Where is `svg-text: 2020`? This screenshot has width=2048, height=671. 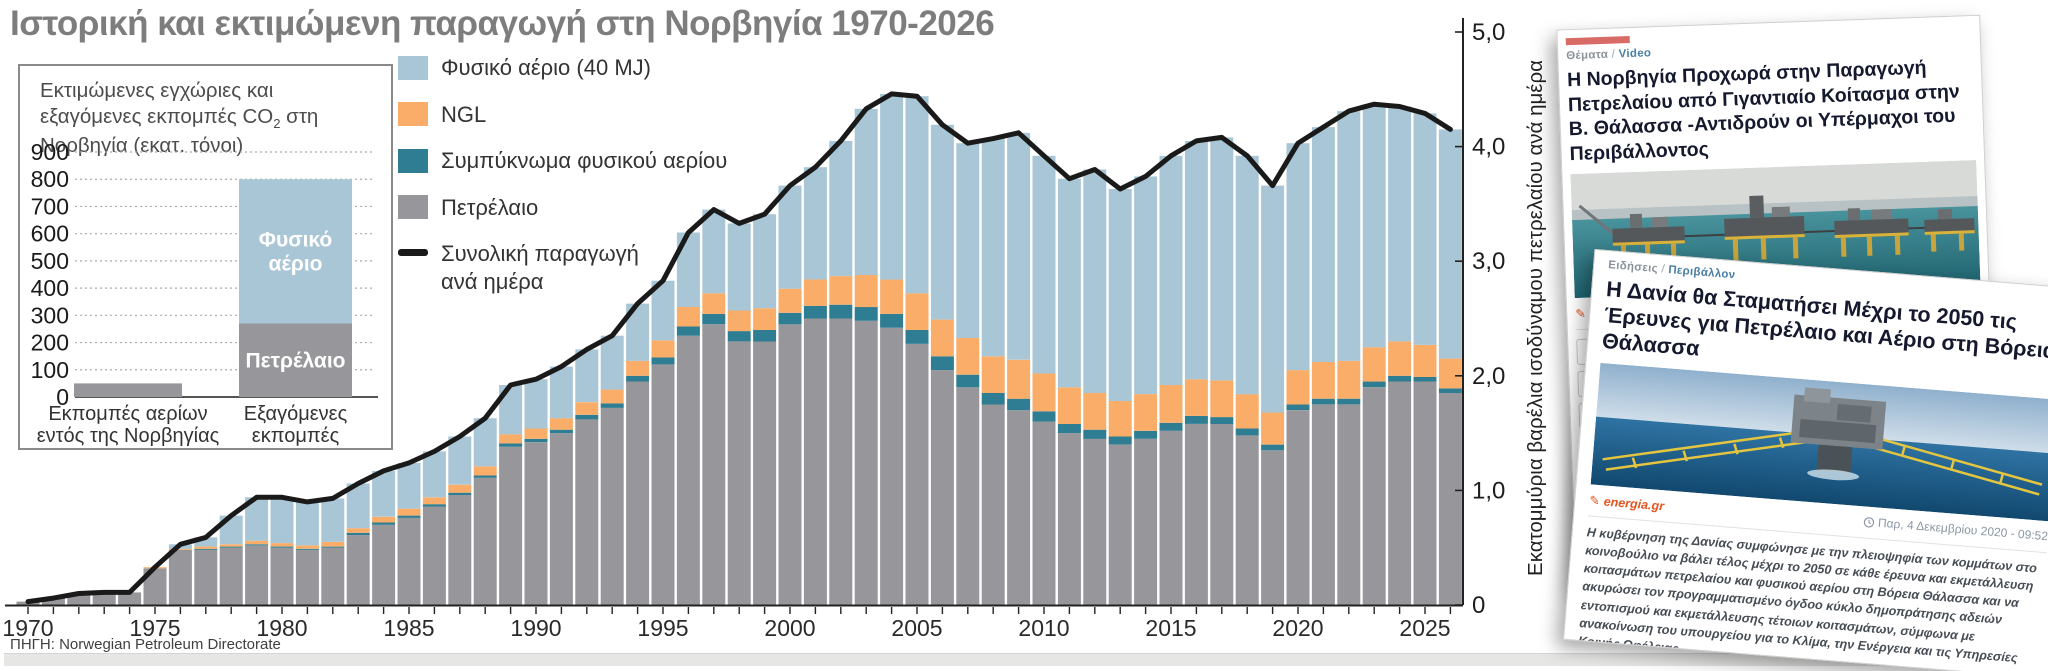
svg-text: 2020 is located at coordinates (1297, 628).